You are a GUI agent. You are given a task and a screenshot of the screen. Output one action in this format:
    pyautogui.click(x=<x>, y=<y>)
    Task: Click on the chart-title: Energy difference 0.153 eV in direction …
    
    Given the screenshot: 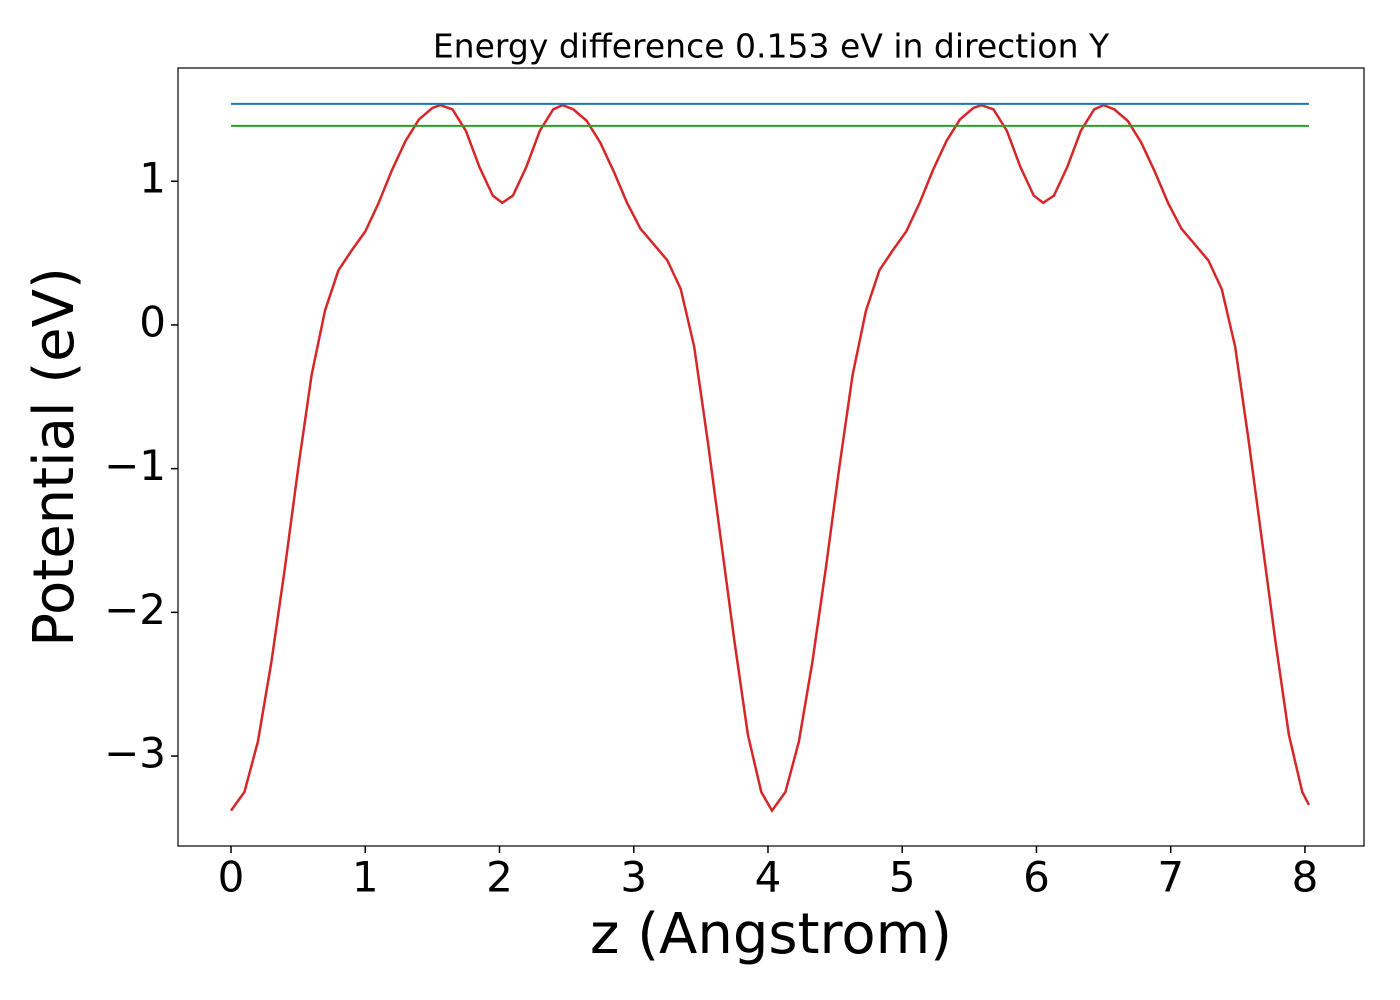 What is the action you would take?
    pyautogui.click(x=771, y=46)
    